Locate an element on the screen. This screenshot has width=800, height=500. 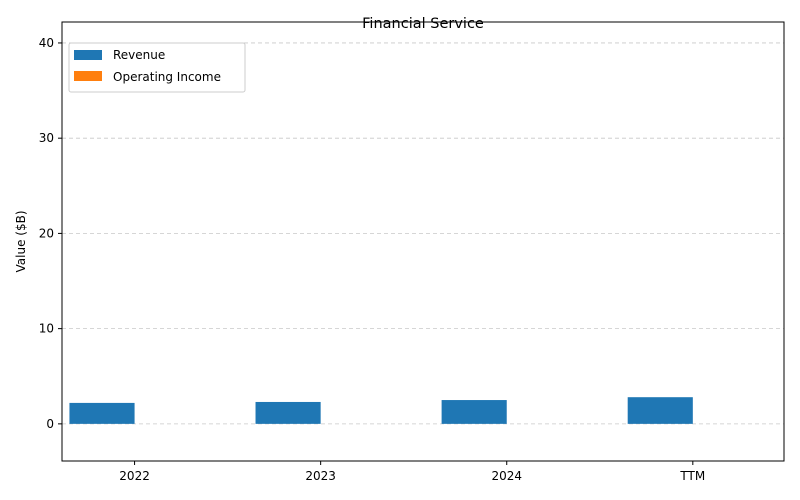
bars is located at coordinates (381, 410).